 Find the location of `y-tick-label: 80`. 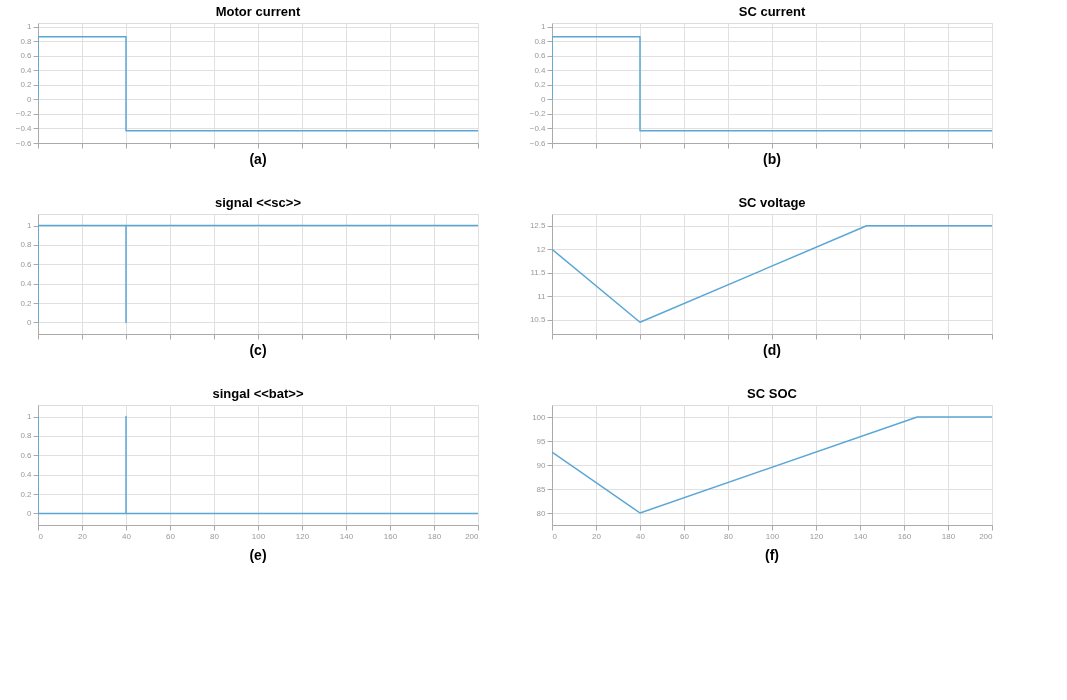

y-tick-label: 80 is located at coordinates (541, 513).